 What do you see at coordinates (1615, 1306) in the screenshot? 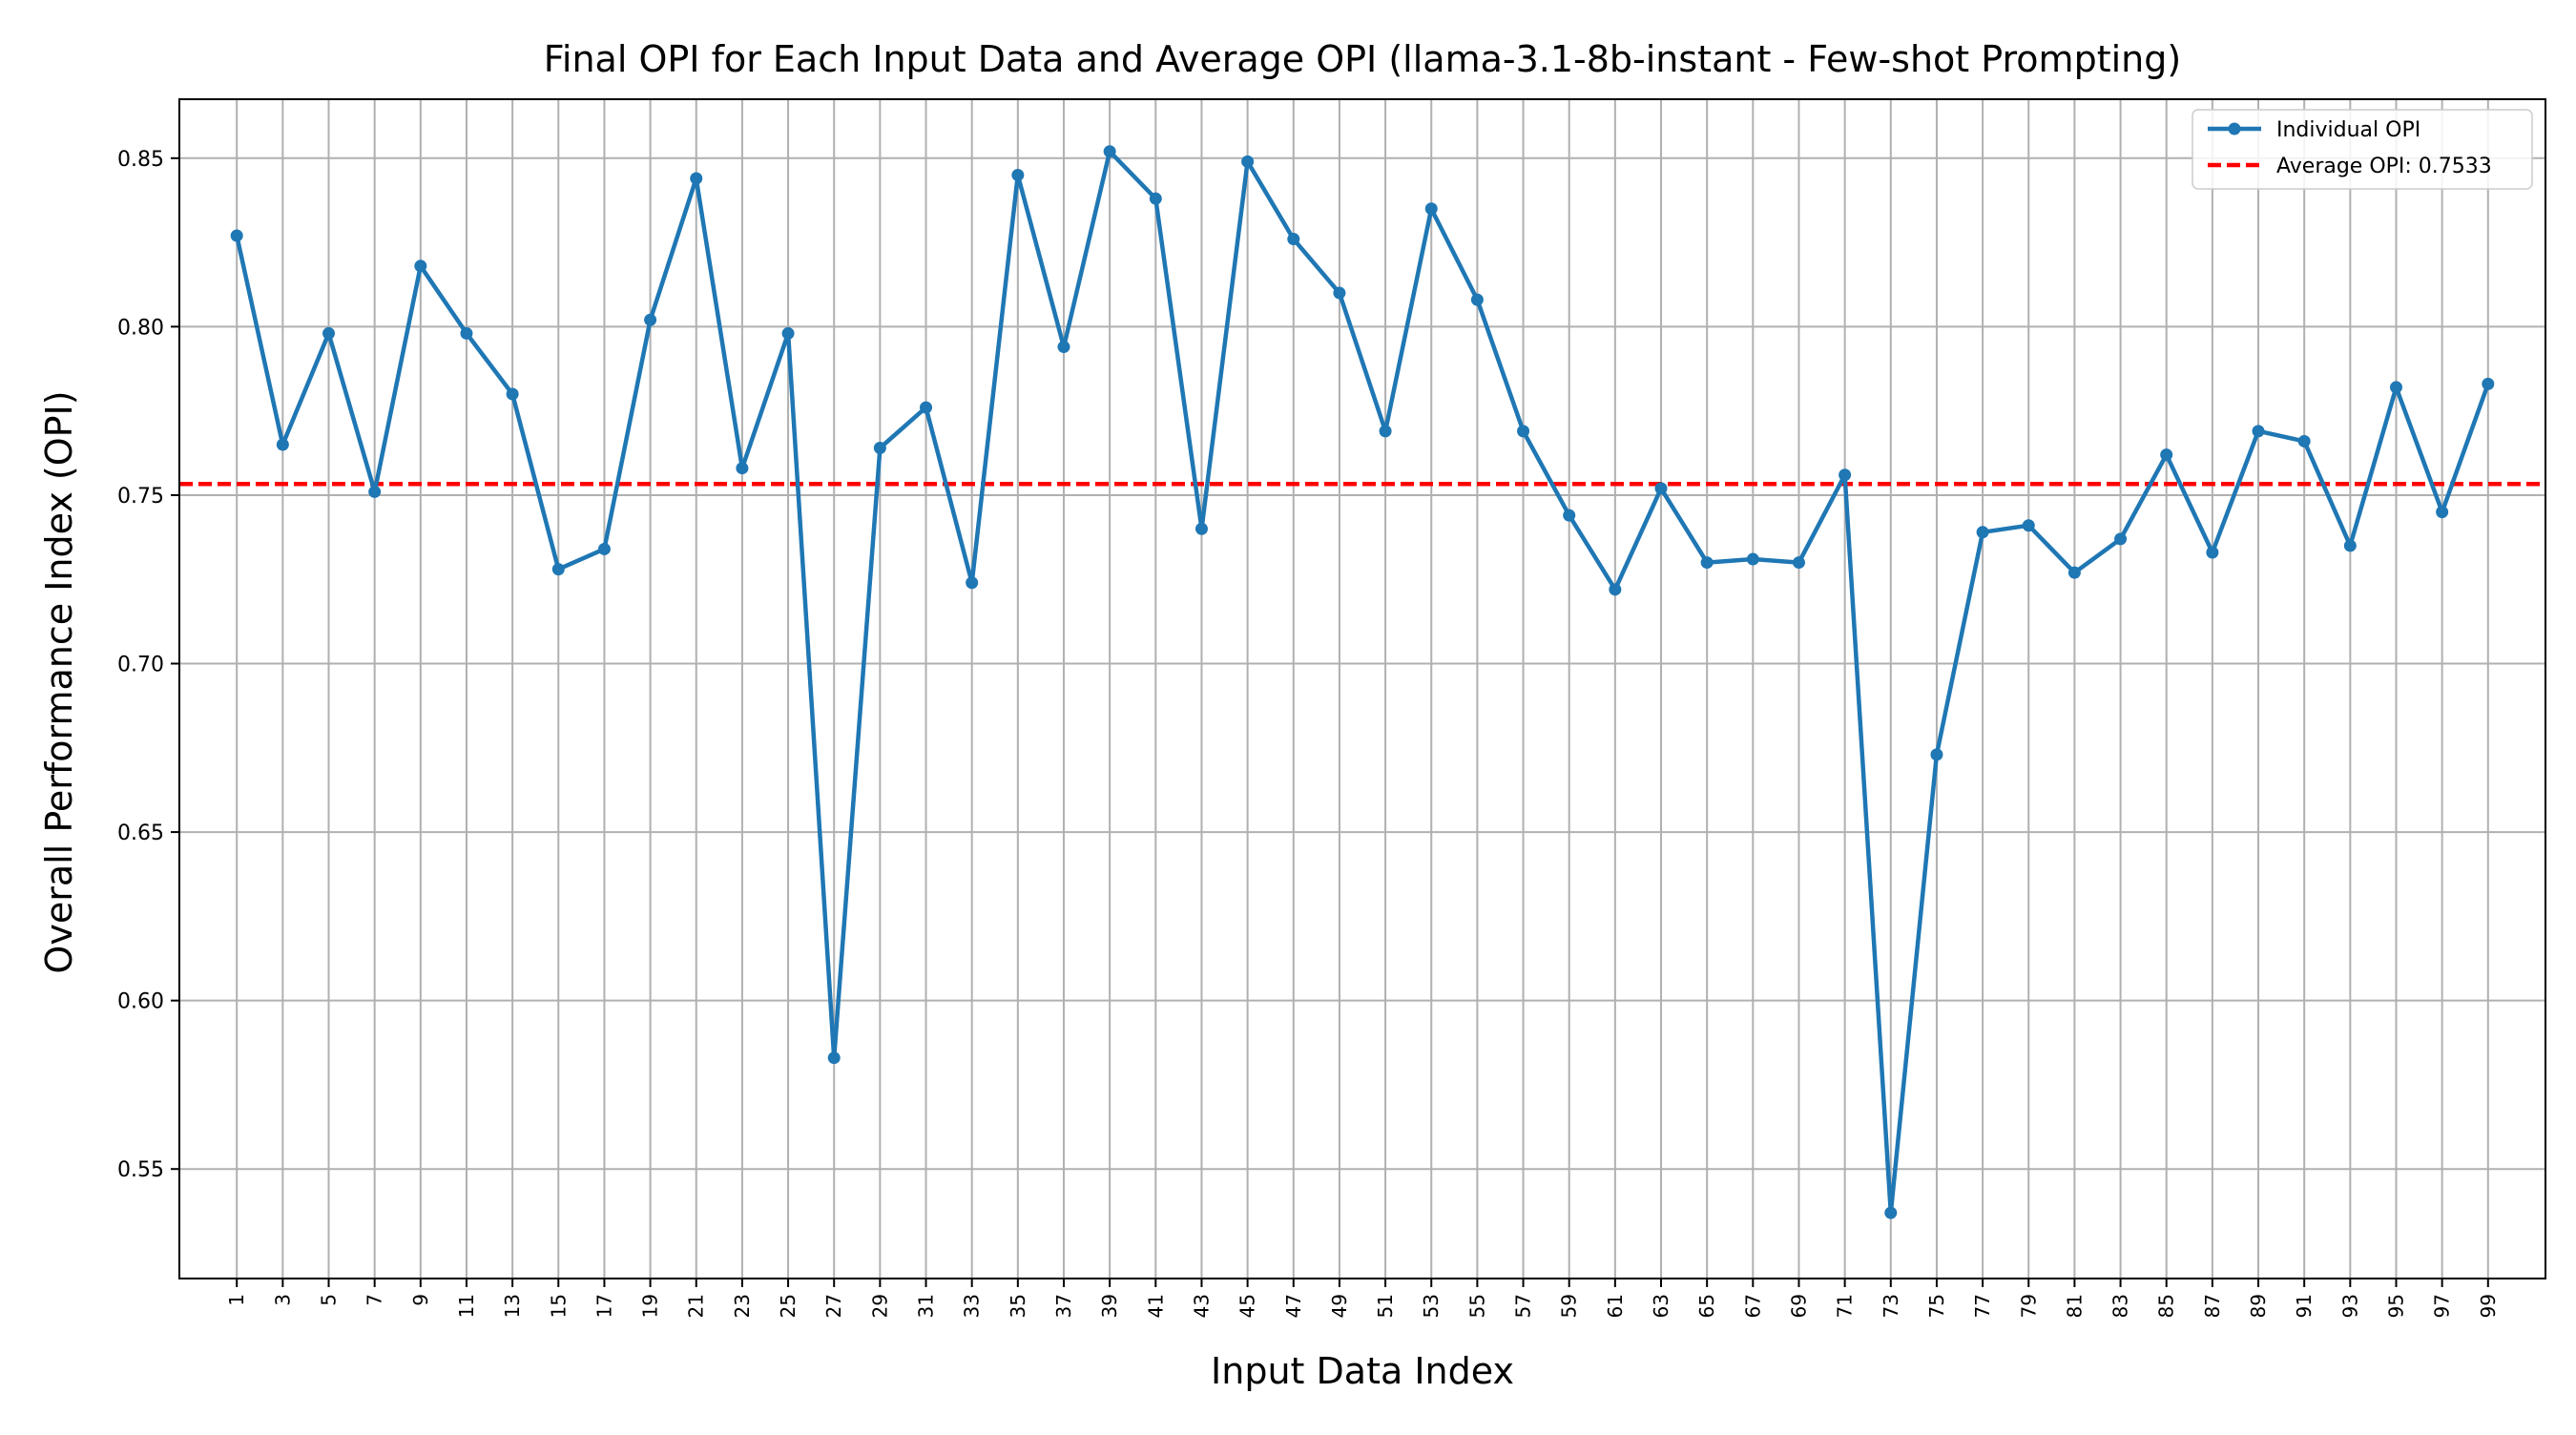
I see `x-tick-label: 61` at bounding box center [1615, 1306].